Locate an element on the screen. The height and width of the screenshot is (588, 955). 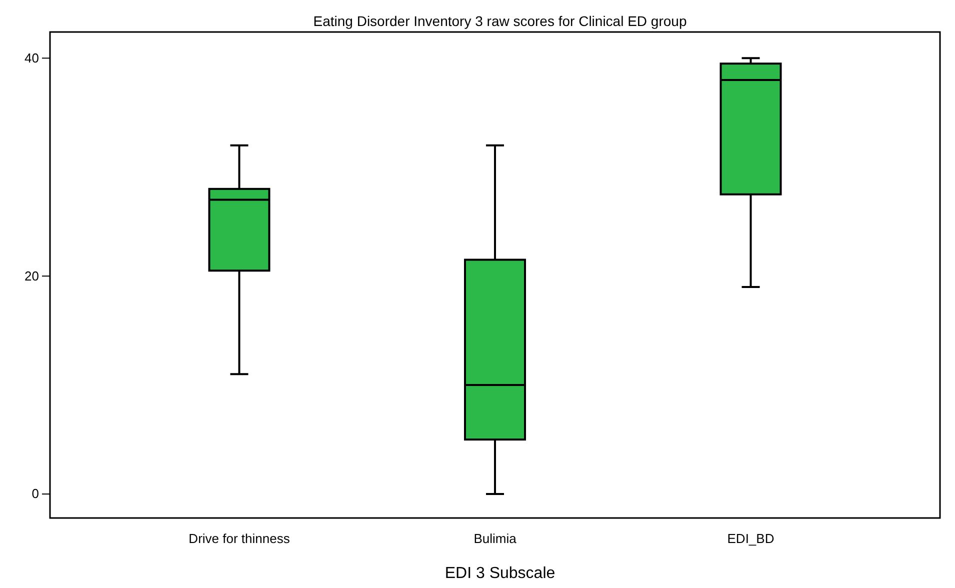
x-tick-label: Bulimia is located at coordinates (496, 538).